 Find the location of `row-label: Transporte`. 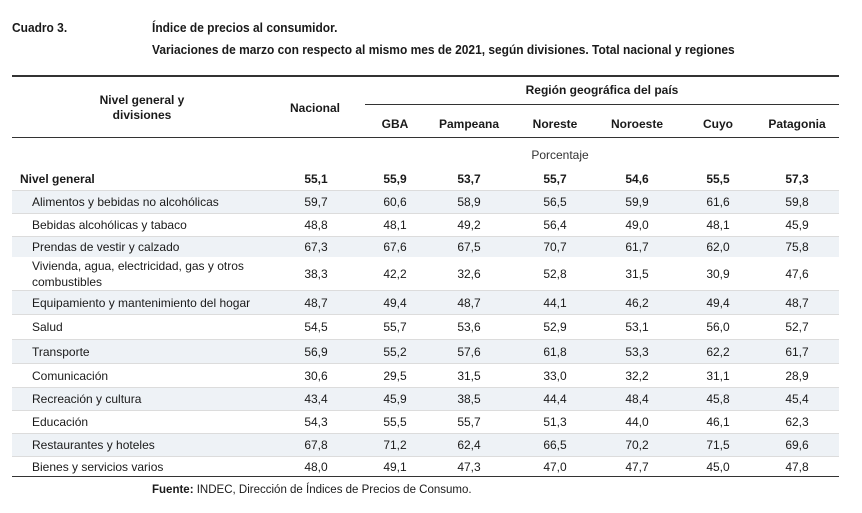

row-label: Transporte is located at coordinates (61, 352).